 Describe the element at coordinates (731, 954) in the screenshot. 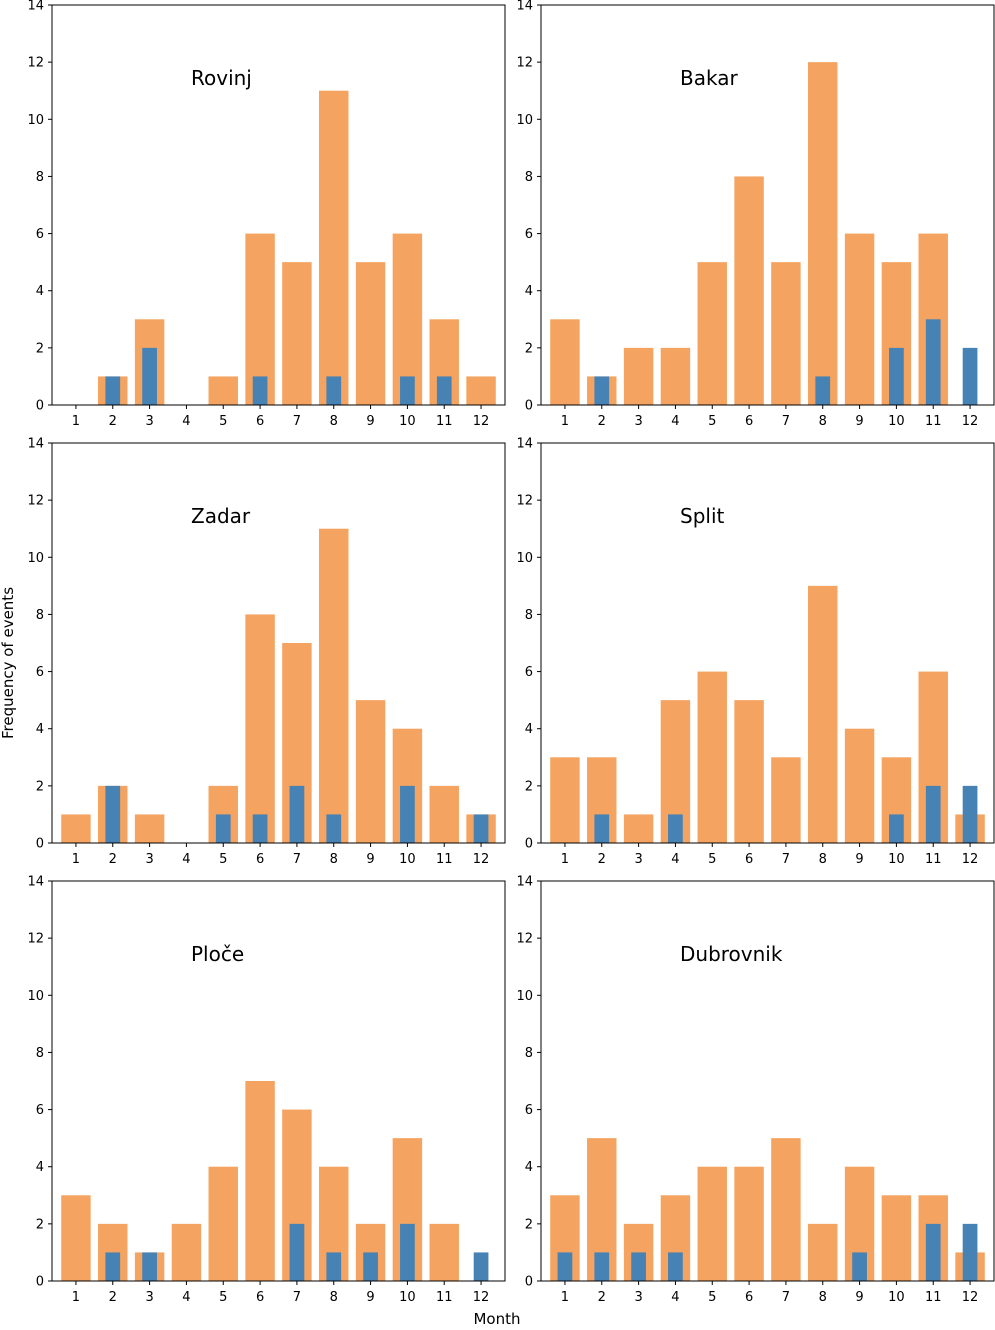

I see `panel-title-dubrovnik: Dubrovnik` at that location.